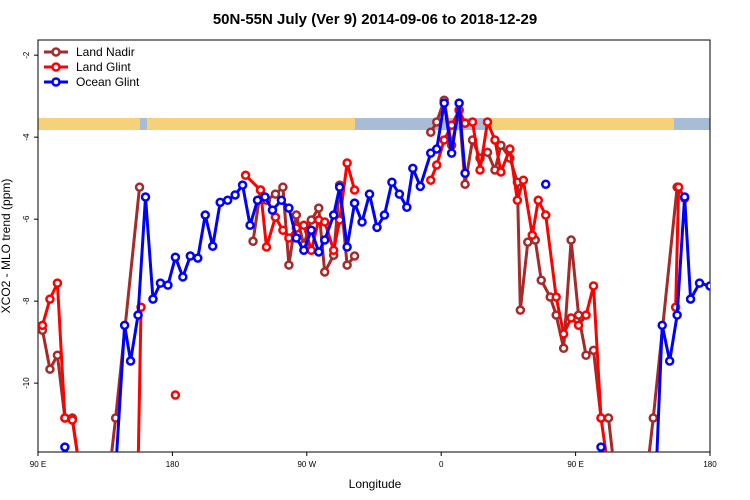 This screenshot has height=500, width=750. Describe the element at coordinates (108, 82) in the screenshot. I see `legend-label: Ocean Glint` at that location.